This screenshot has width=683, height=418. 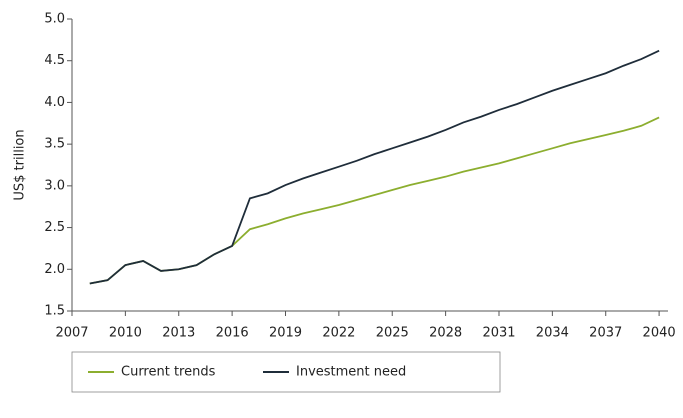 I want to click on y-axis-label: US$ trillion, so click(x=20, y=164).